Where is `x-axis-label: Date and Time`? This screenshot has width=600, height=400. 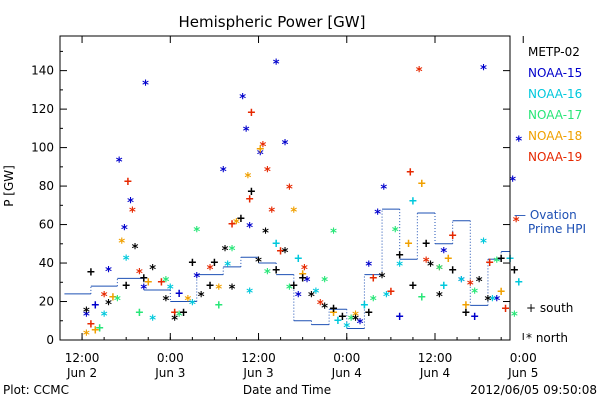 x-axis-label: Date and Time is located at coordinates (287, 390).